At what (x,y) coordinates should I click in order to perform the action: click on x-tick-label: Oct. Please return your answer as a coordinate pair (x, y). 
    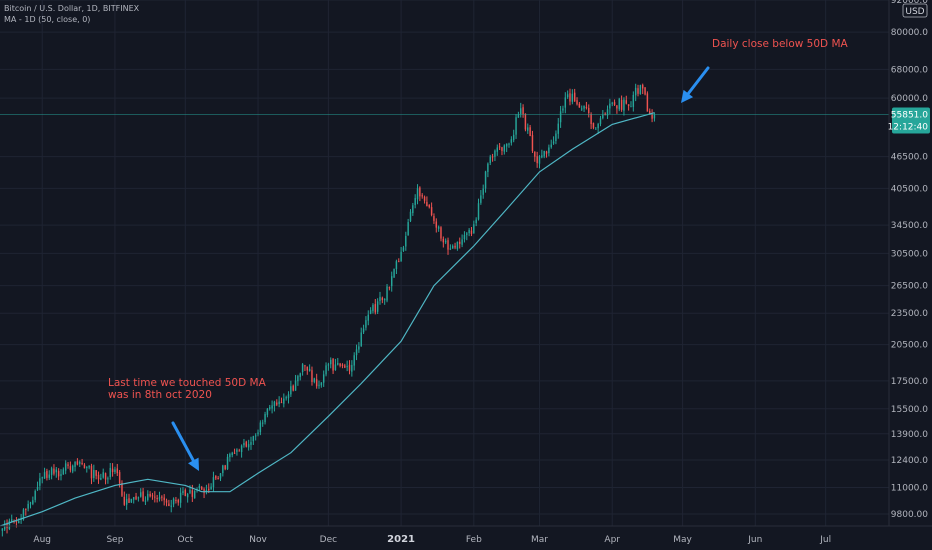
    Looking at the image, I should click on (186, 540).